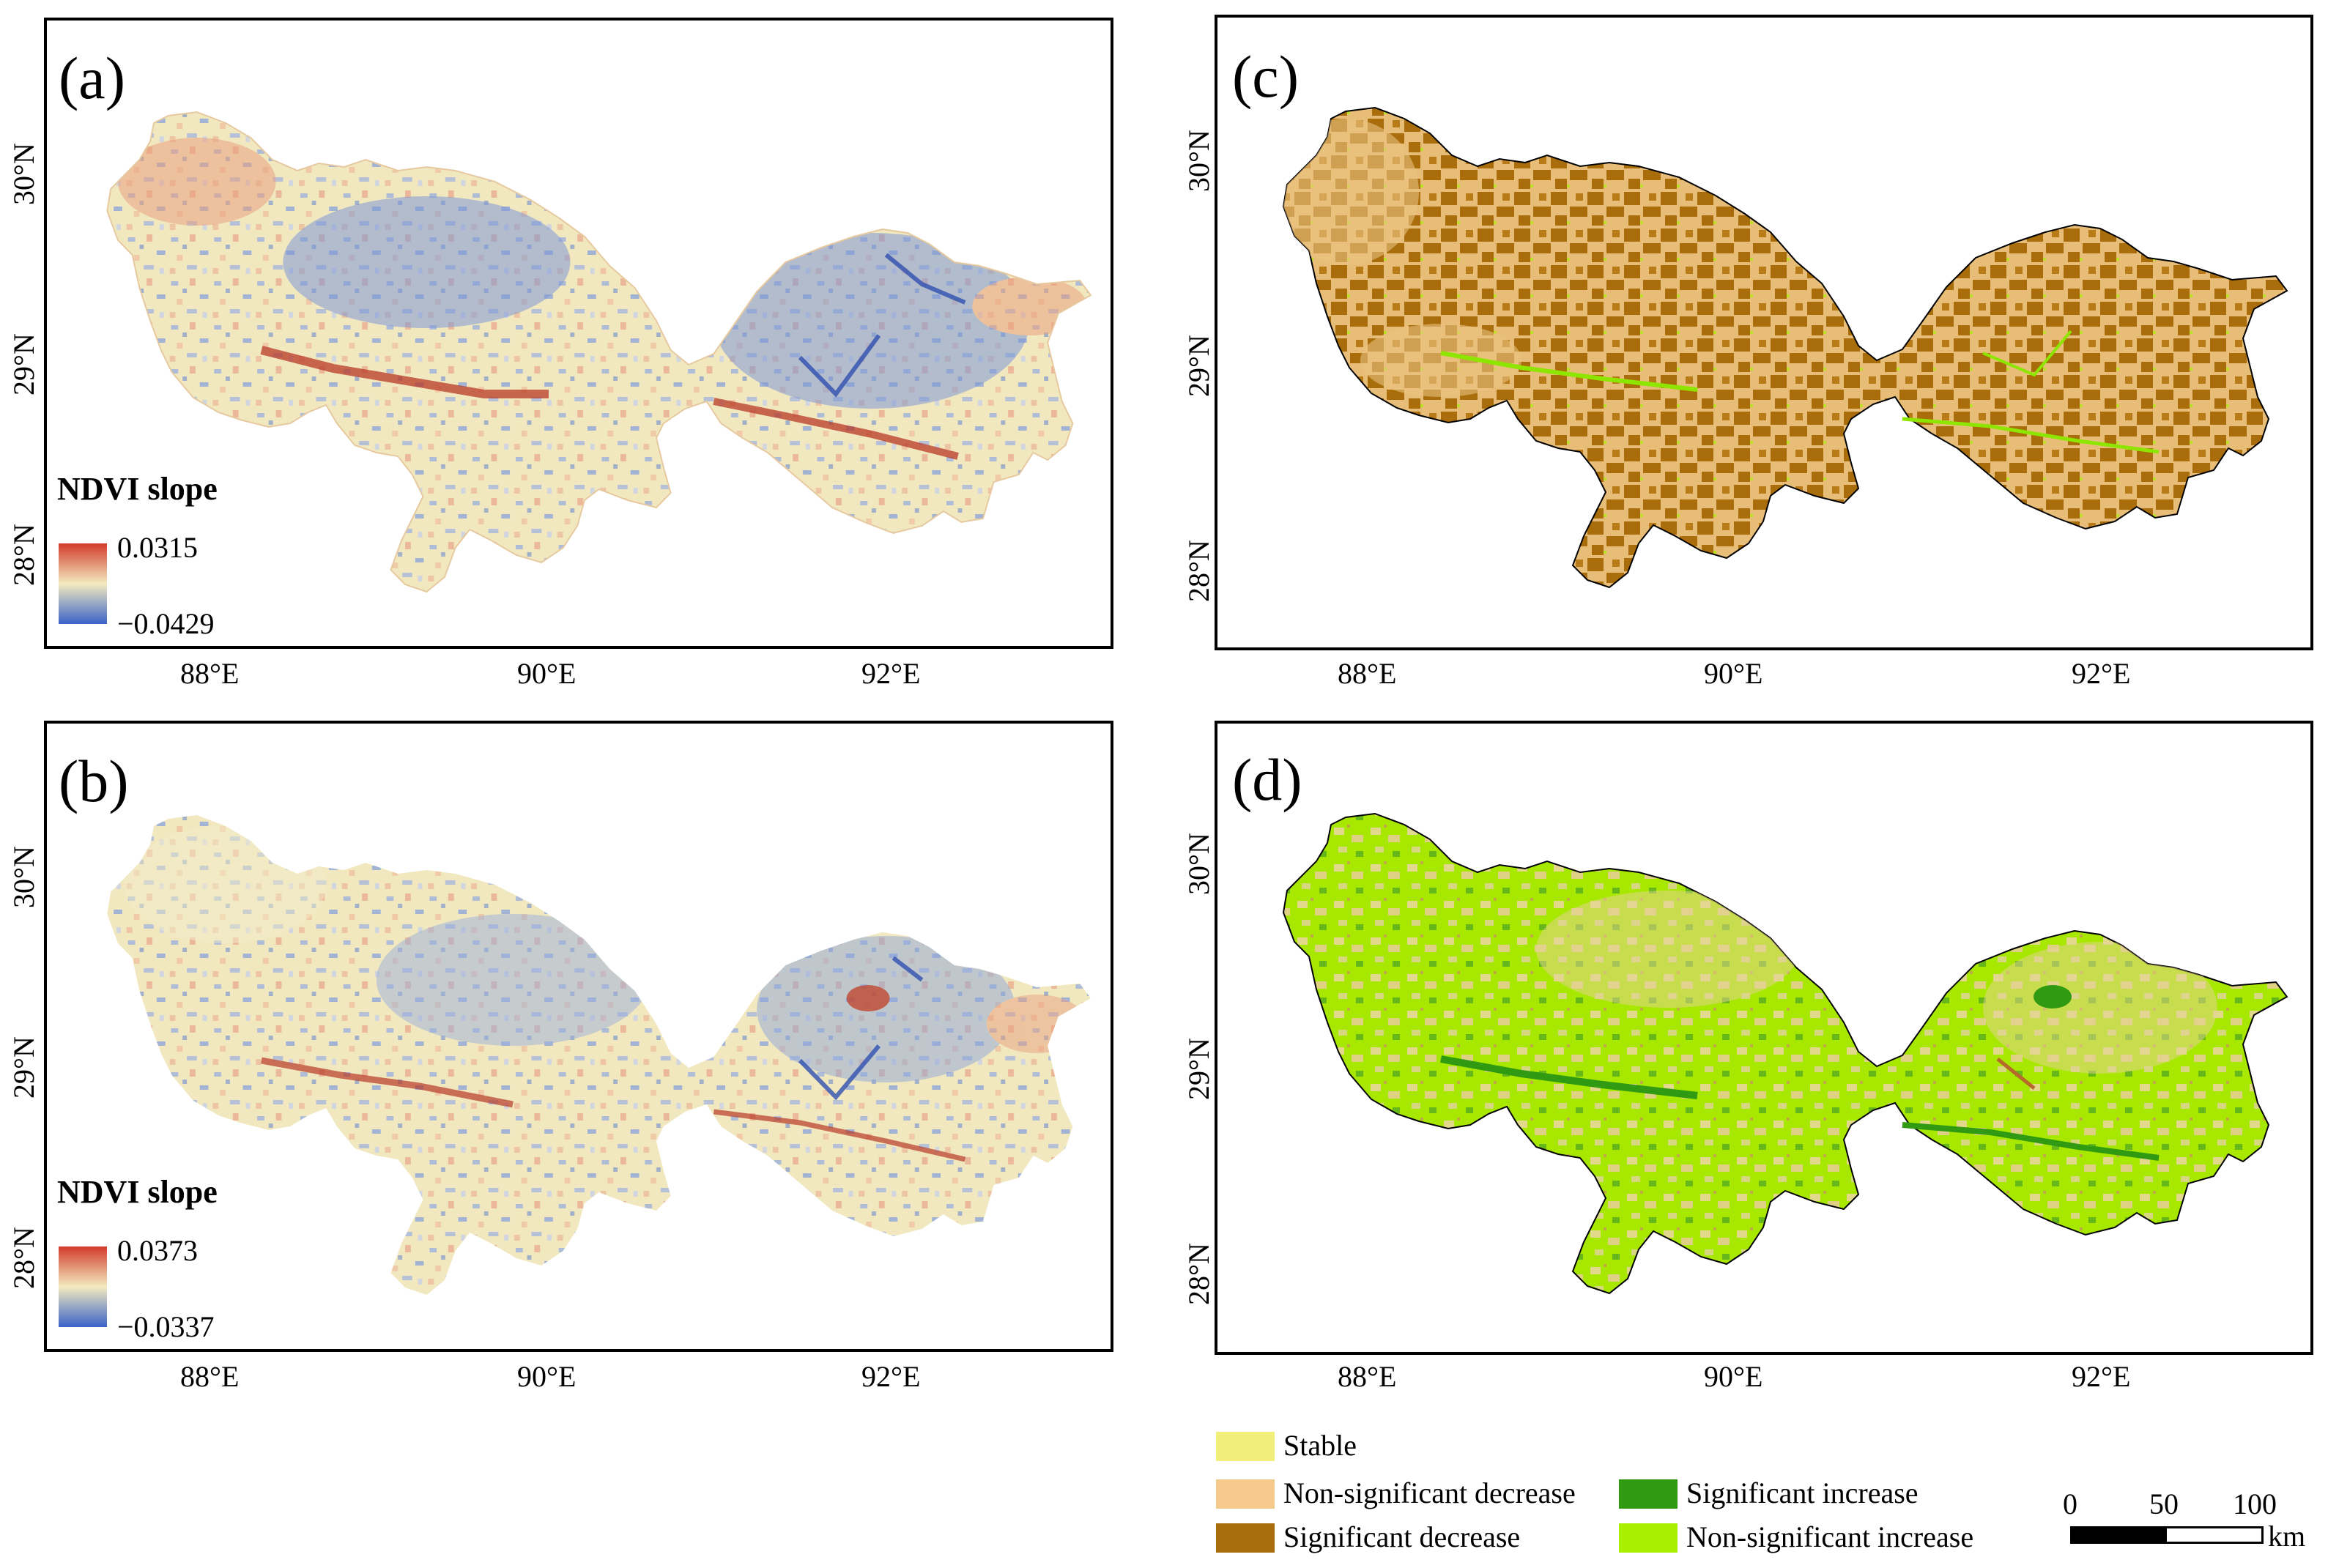 This screenshot has width=2328, height=1568. Describe the element at coordinates (2070, 1503) in the screenshot. I see `scale-tick-0: 0` at that location.